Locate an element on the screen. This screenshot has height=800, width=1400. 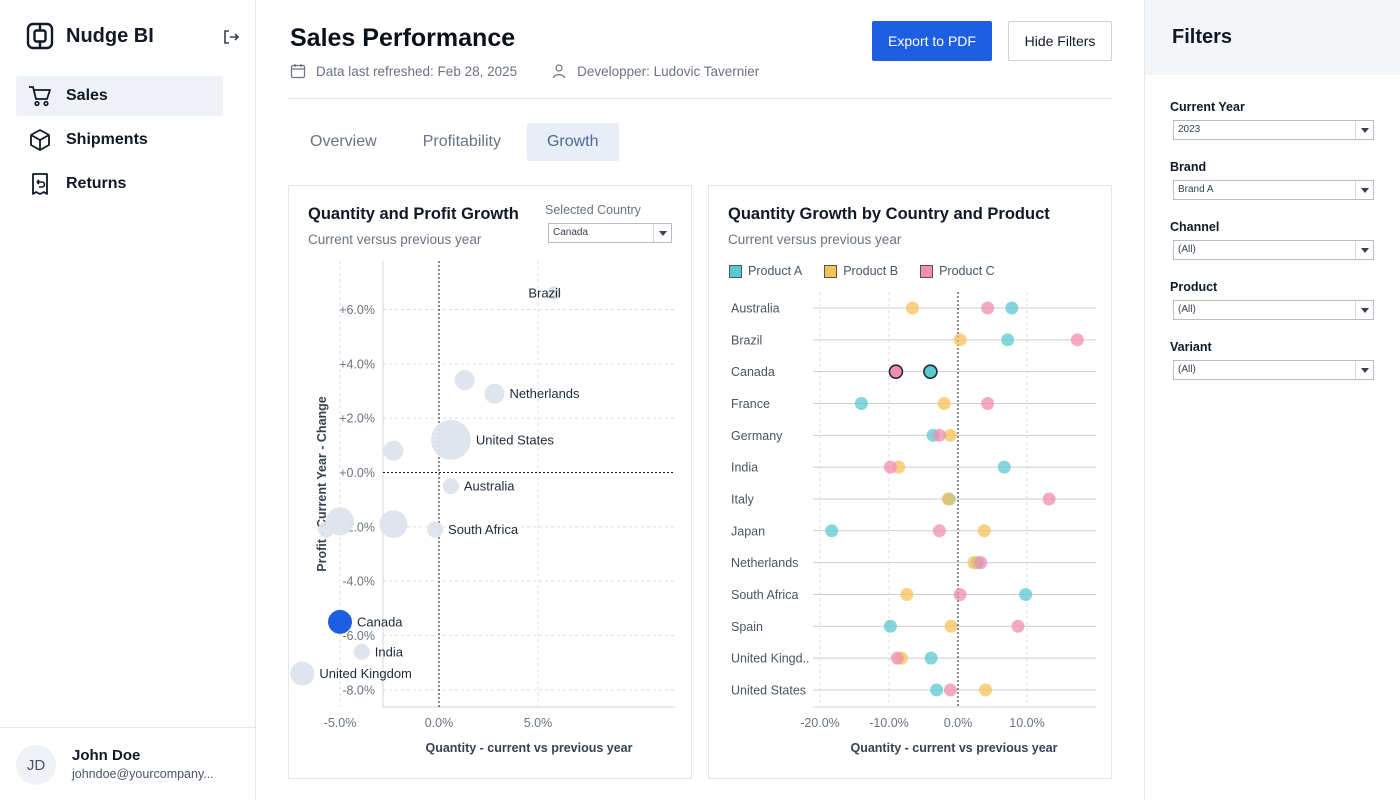
filter-label-current-year: Current Year is located at coordinates (1207, 107).